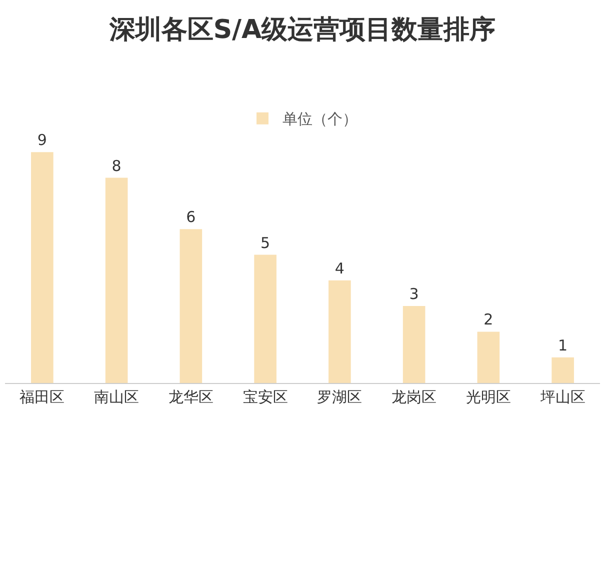  What do you see at coordinates (320, 119) in the screenshot?
I see `legend-label: 单位（个）` at bounding box center [320, 119].